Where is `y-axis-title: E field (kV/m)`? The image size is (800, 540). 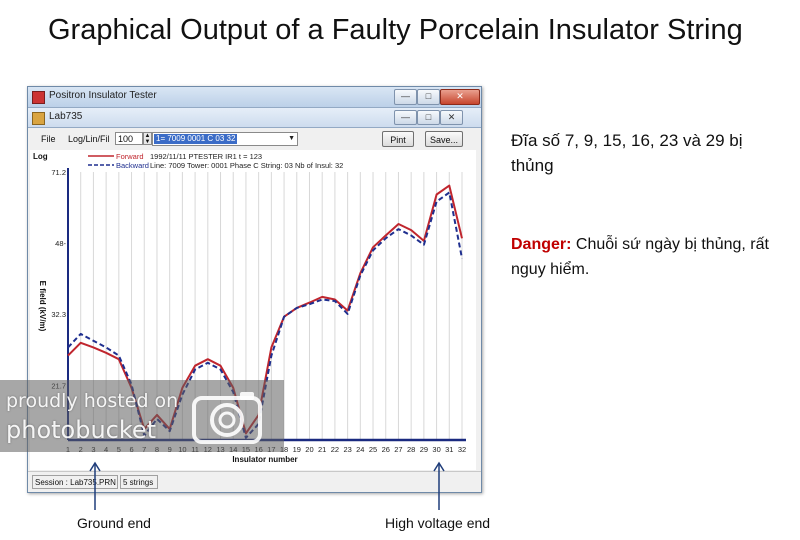 y-axis-title: E field (kV/m) is located at coordinates (42, 306).